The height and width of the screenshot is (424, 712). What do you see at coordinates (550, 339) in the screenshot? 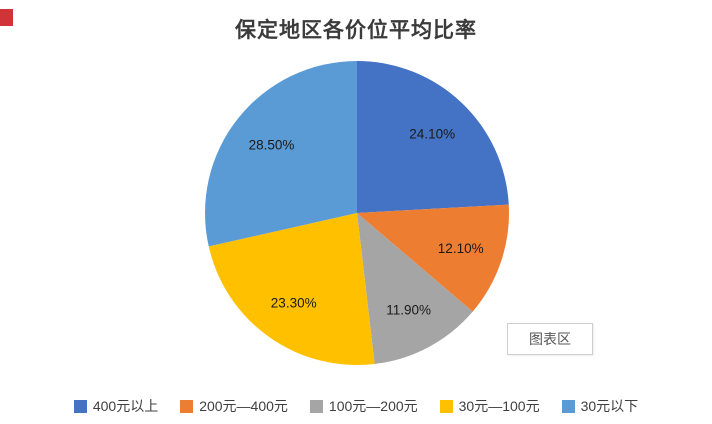
I see `chart-area-tooltip: 图表区` at bounding box center [550, 339].